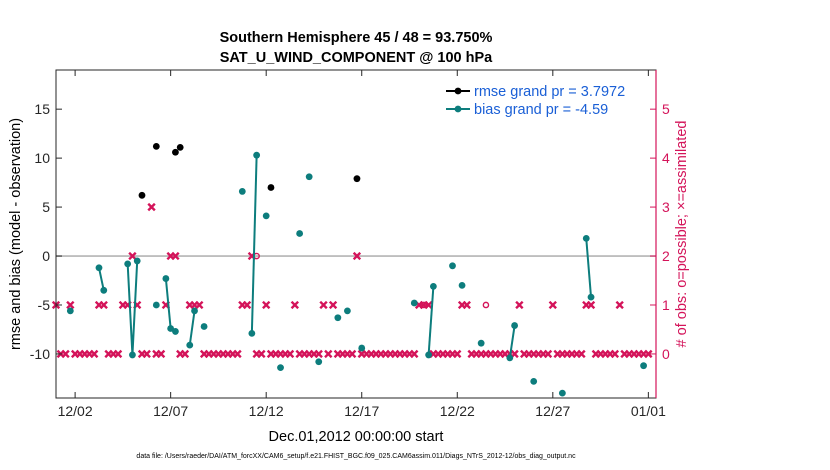  What do you see at coordinates (170, 411) in the screenshot?
I see `x-tick-label: 12/07` at bounding box center [170, 411].